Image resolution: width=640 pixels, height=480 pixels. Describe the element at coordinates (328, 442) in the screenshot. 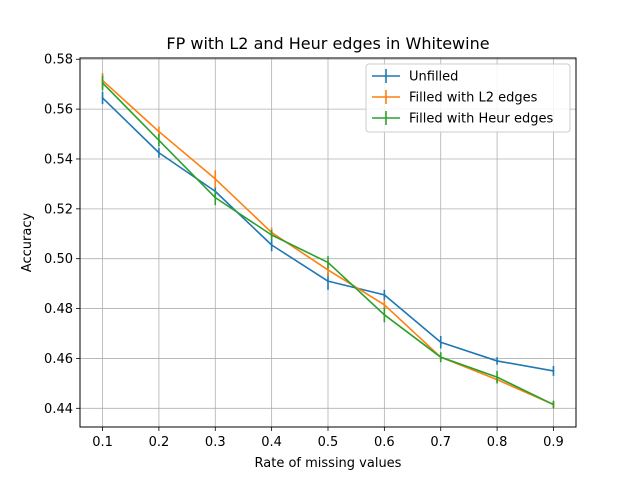

I see `x-tick-label: 0.5` at that location.